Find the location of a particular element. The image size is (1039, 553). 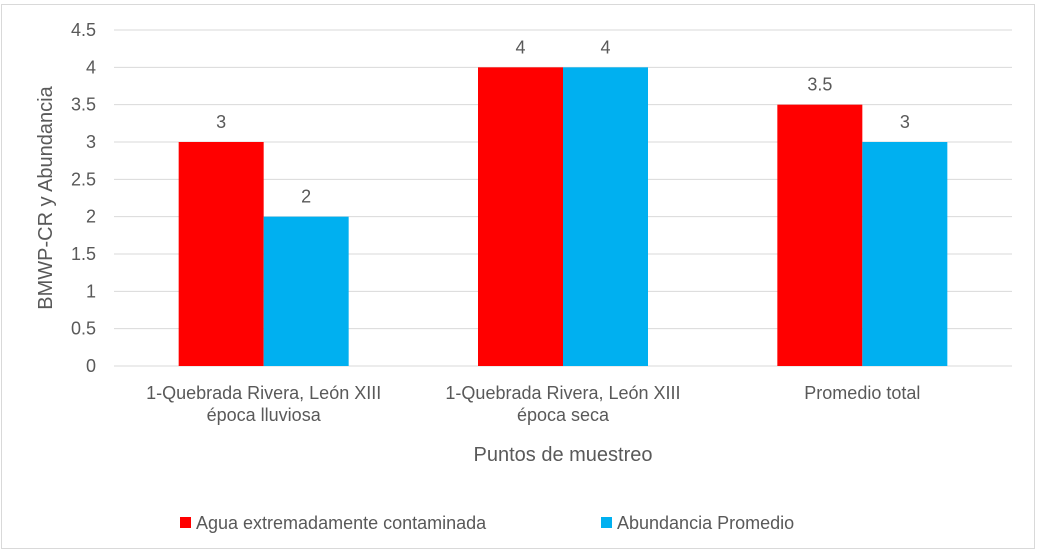

legend-label: Agua extremadamente contaminada is located at coordinates (341, 523).